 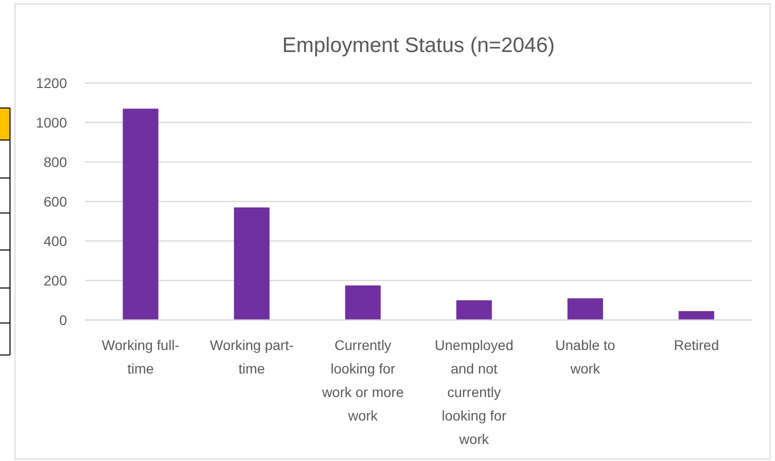 I want to click on y-tick-label: 200, so click(x=56, y=280).